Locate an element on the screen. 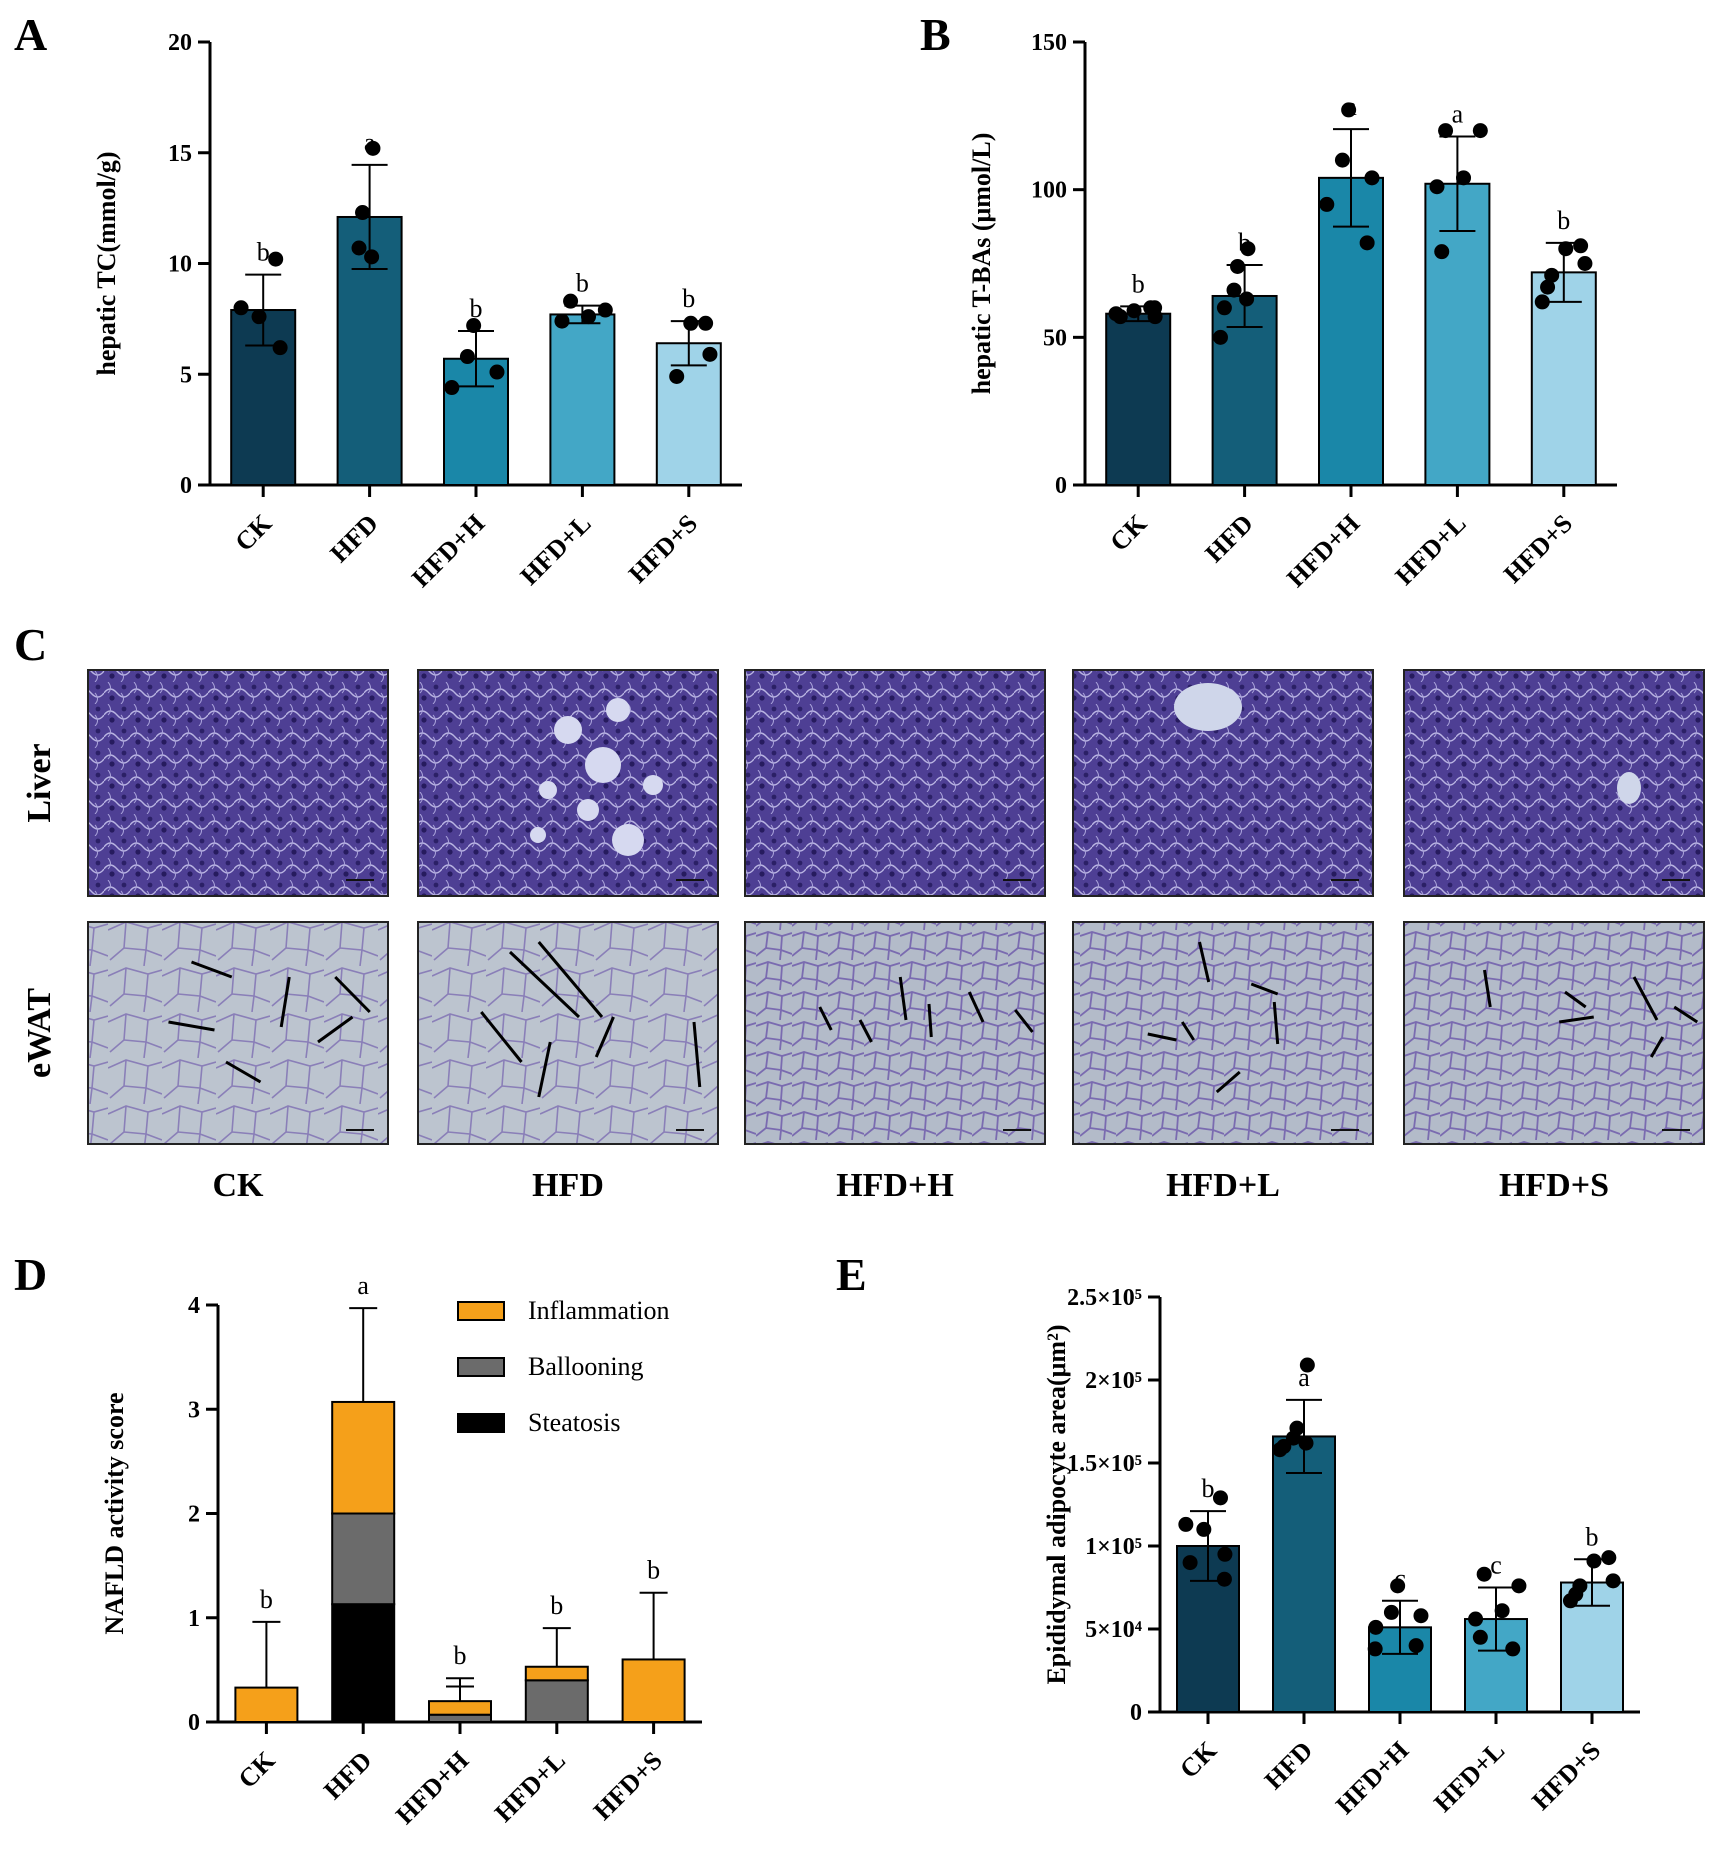  y-tick-label-E: 1×10⁵ is located at coordinates (1113, 1547).